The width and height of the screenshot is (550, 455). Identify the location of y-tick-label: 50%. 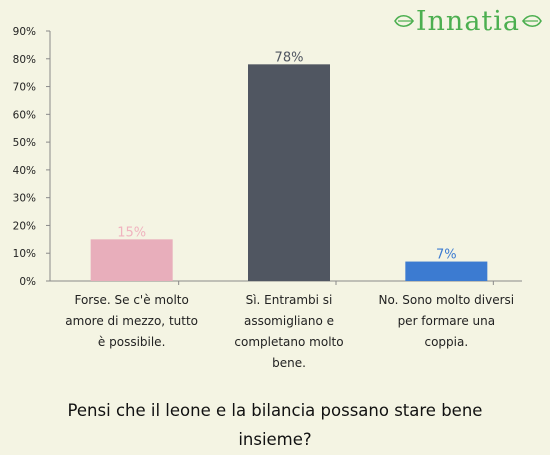
(24, 143).